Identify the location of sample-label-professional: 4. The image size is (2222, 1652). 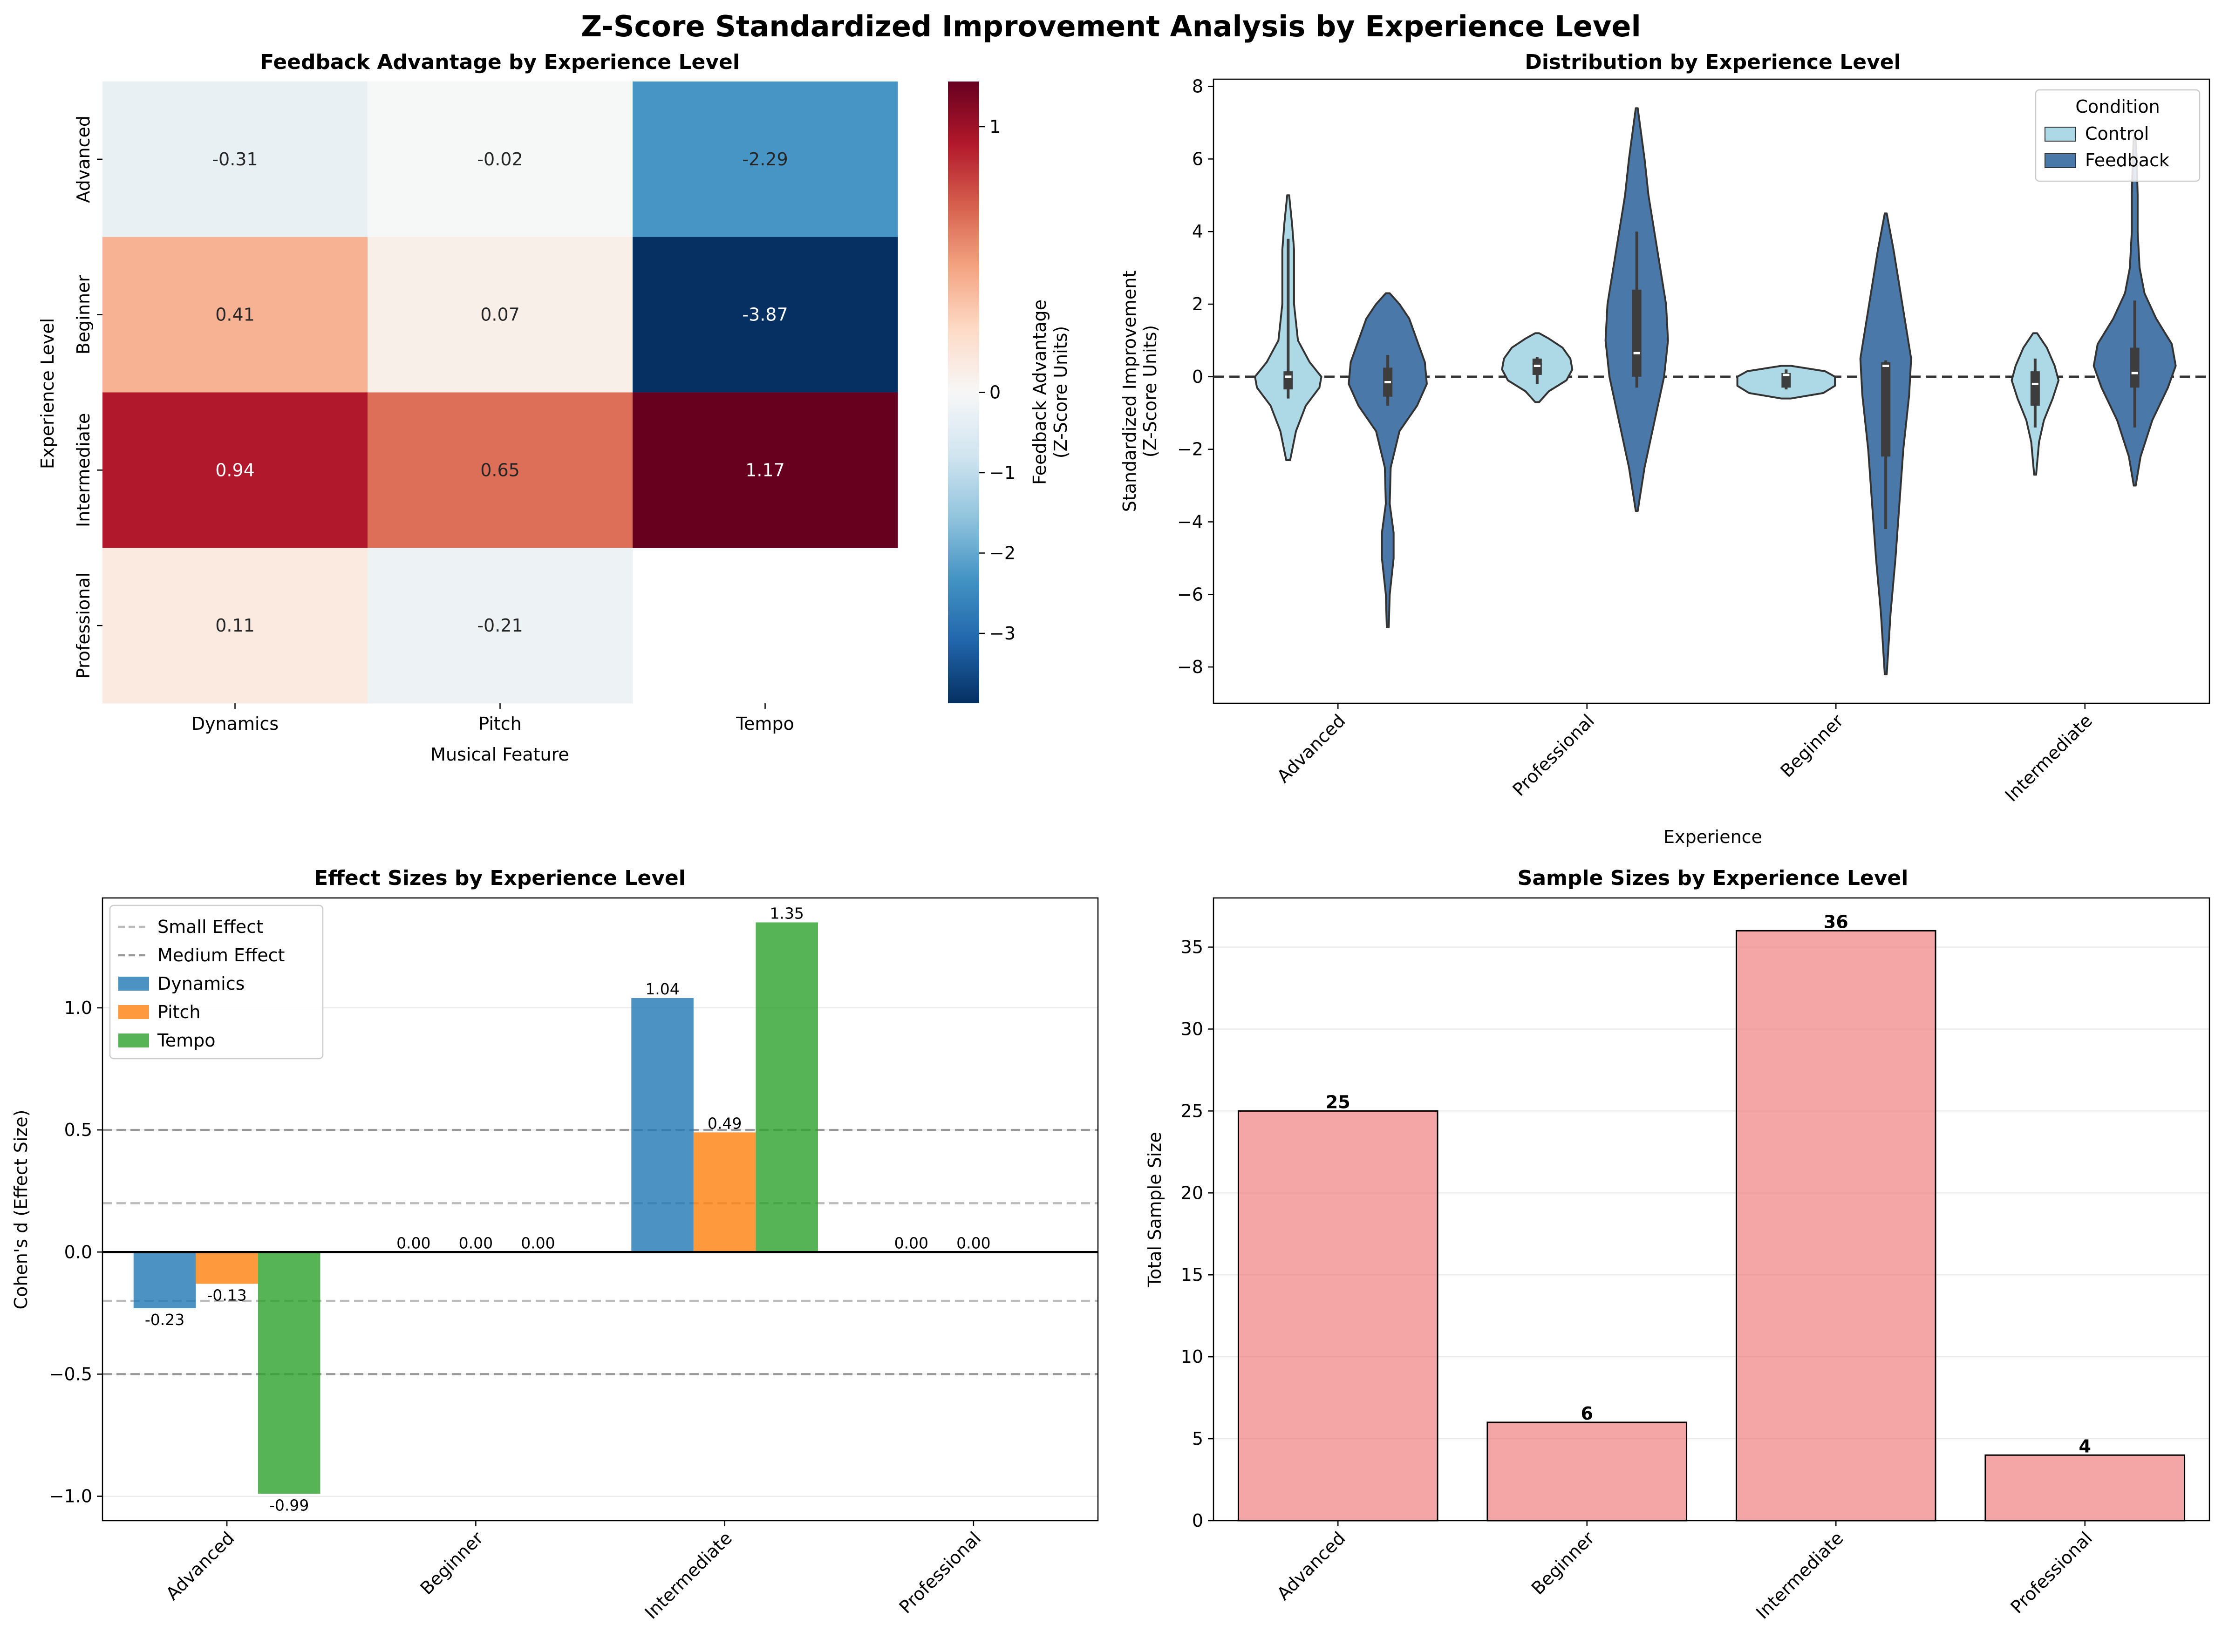
(2085, 1446).